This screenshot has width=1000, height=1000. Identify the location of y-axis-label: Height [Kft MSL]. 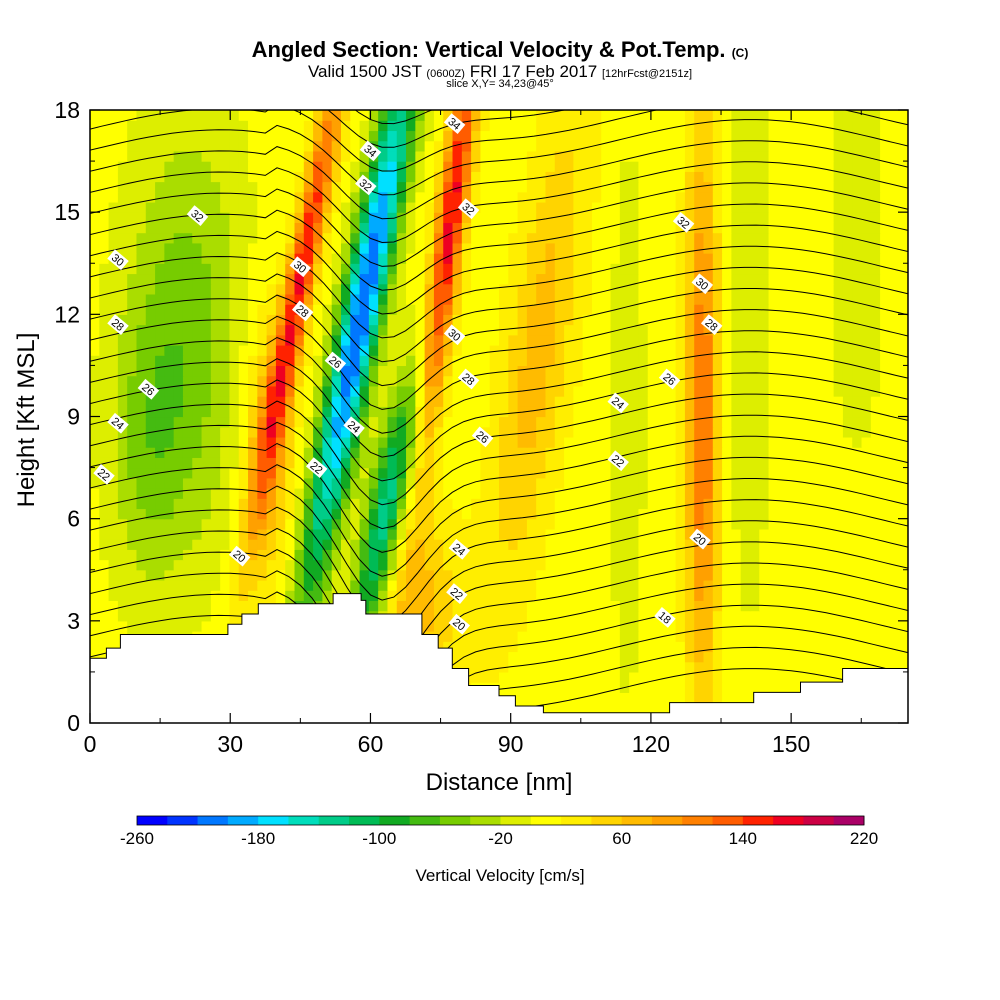
(26, 420).